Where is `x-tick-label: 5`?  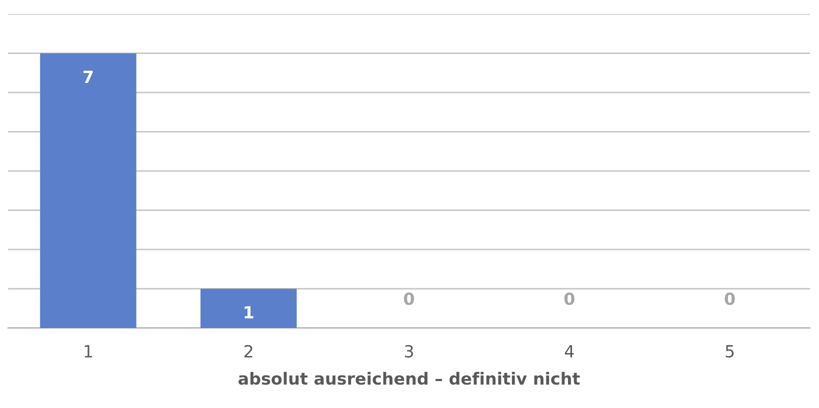
x-tick-label: 5 is located at coordinates (730, 351).